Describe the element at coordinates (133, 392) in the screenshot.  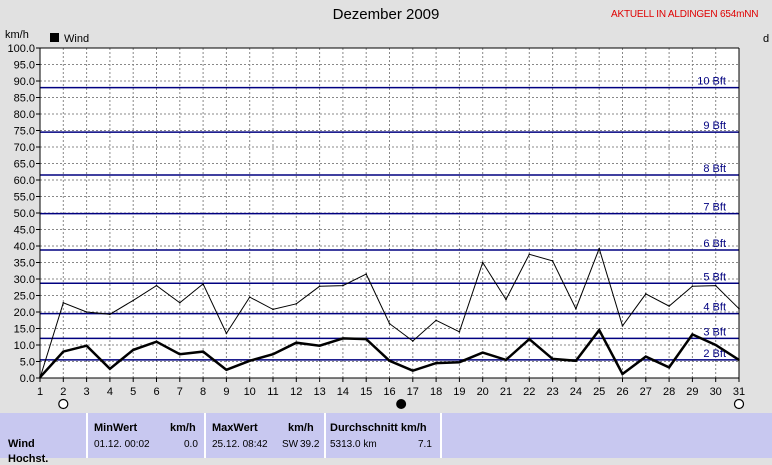
I see `x-tick-label: 5` at that location.